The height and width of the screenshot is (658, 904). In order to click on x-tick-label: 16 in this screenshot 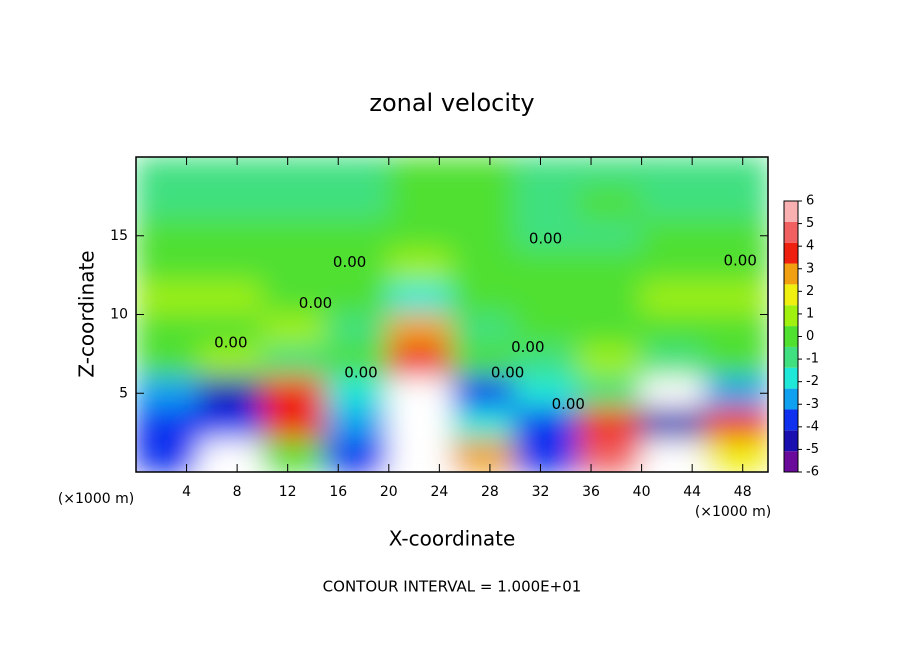, I will do `click(338, 492)`.